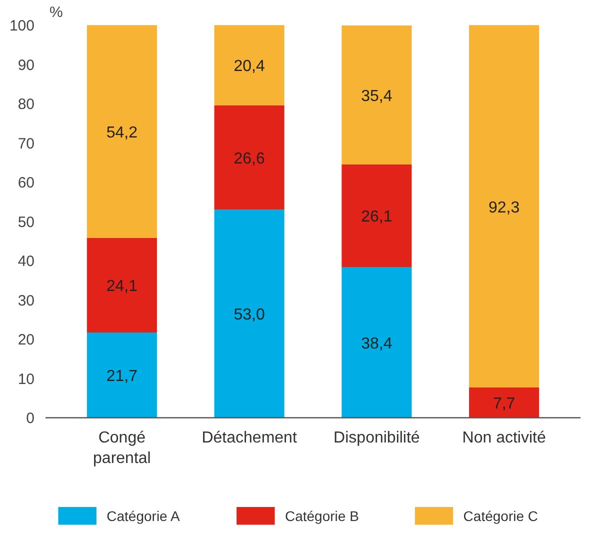 This screenshot has width=589, height=547. Describe the element at coordinates (143, 516) in the screenshot. I see `legend-label: Catégorie A` at that location.